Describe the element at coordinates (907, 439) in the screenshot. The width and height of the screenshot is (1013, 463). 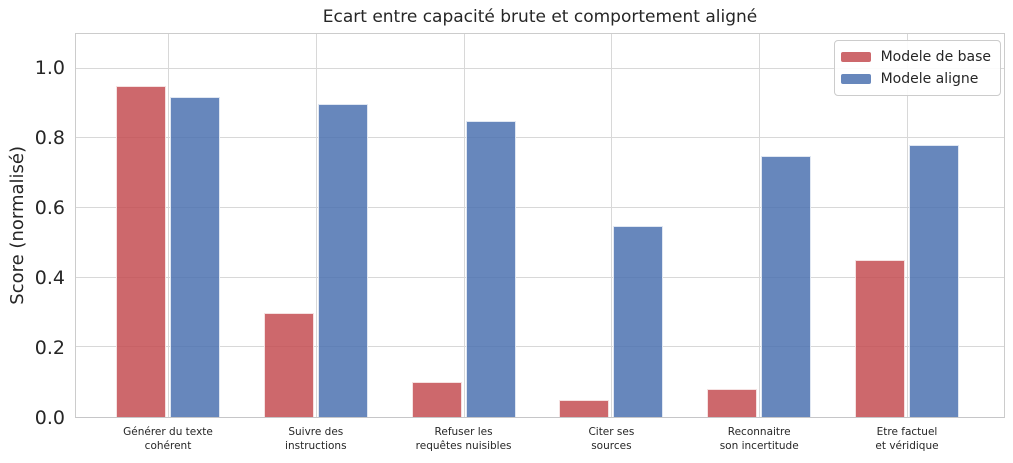
I see `x-tick-label: Etre factuel et véridique` at that location.